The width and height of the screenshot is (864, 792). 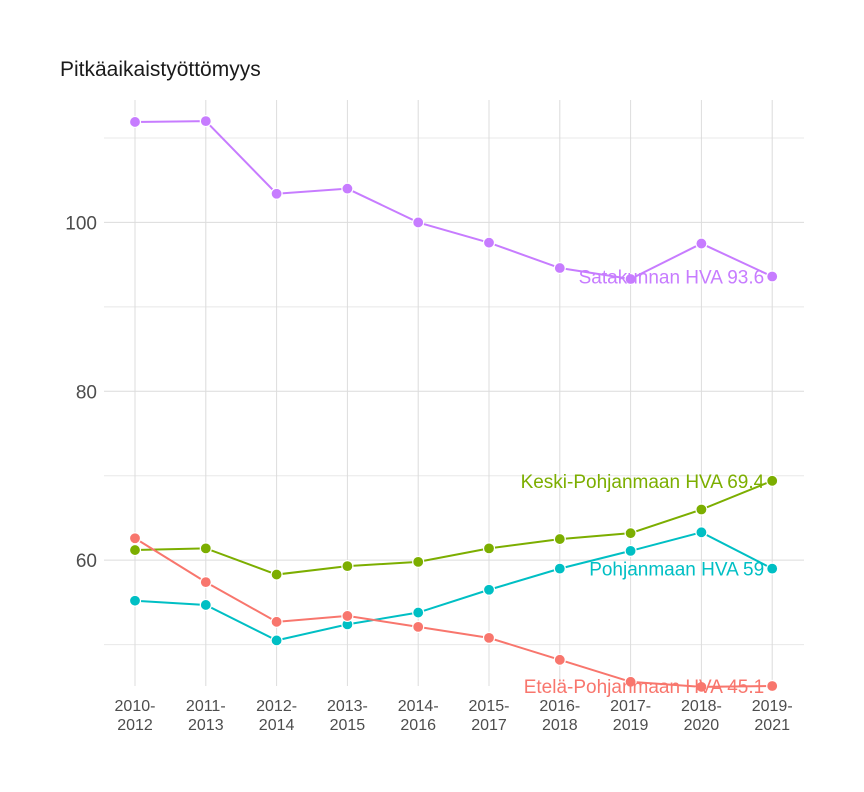 I want to click on x-tick-label-line: 2014, so click(x=277, y=725).